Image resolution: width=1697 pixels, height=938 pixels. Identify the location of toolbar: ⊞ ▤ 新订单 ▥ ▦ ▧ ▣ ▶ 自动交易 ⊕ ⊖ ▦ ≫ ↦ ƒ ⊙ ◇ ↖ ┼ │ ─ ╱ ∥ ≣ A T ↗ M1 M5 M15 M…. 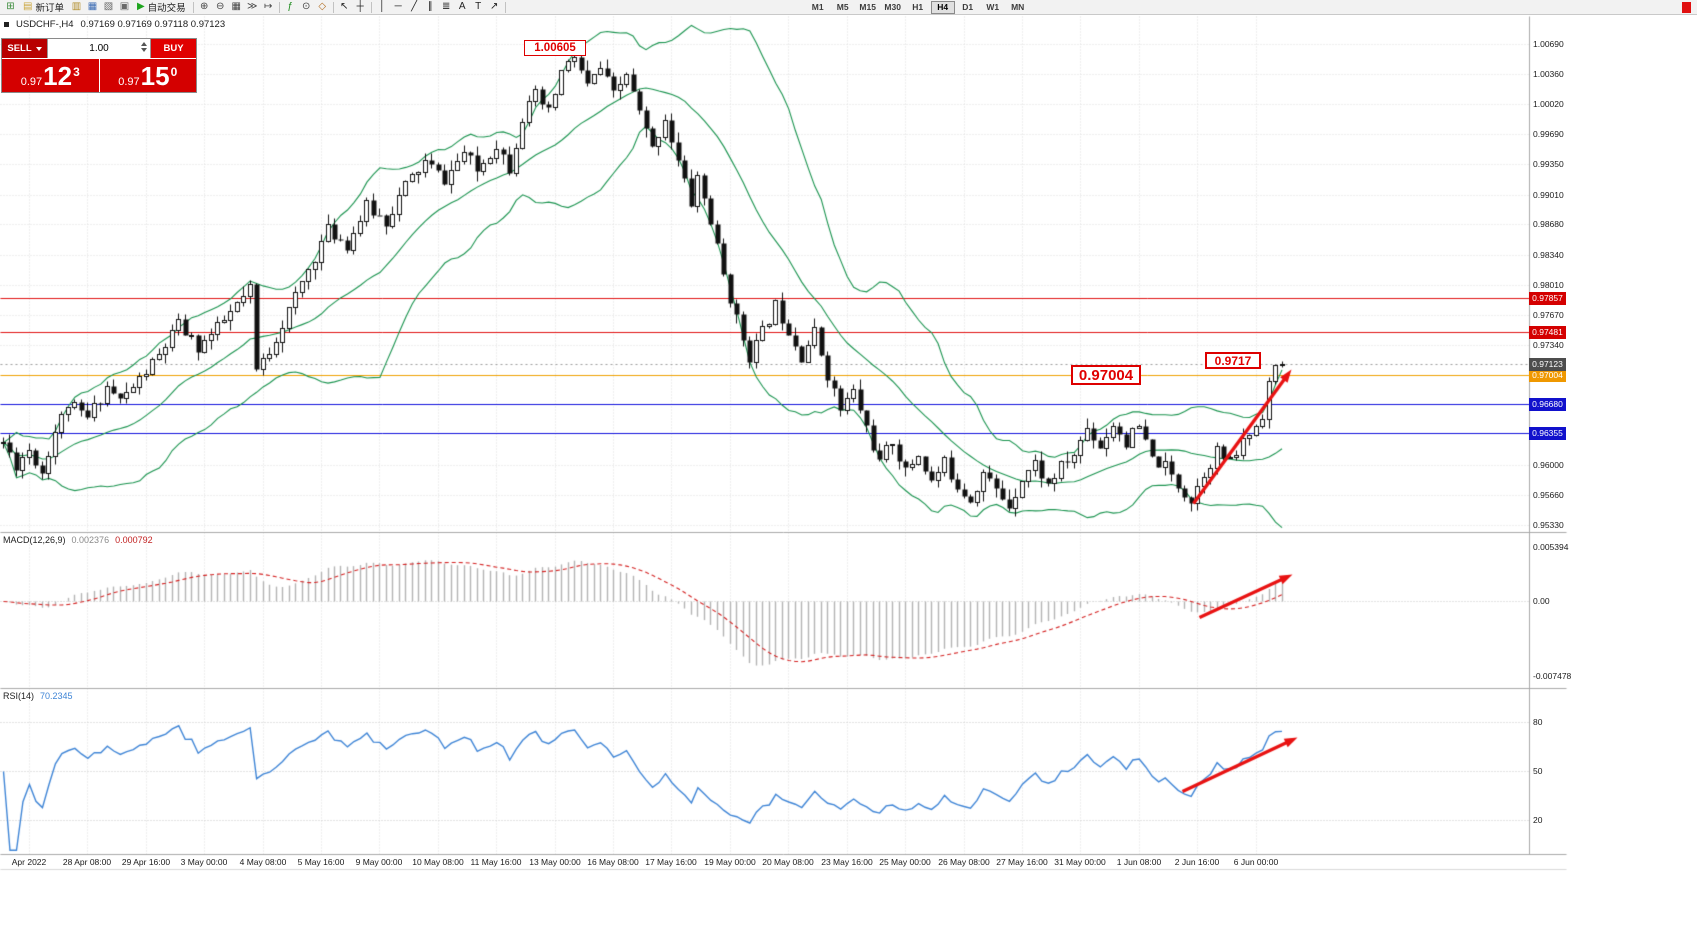
(848, 7).